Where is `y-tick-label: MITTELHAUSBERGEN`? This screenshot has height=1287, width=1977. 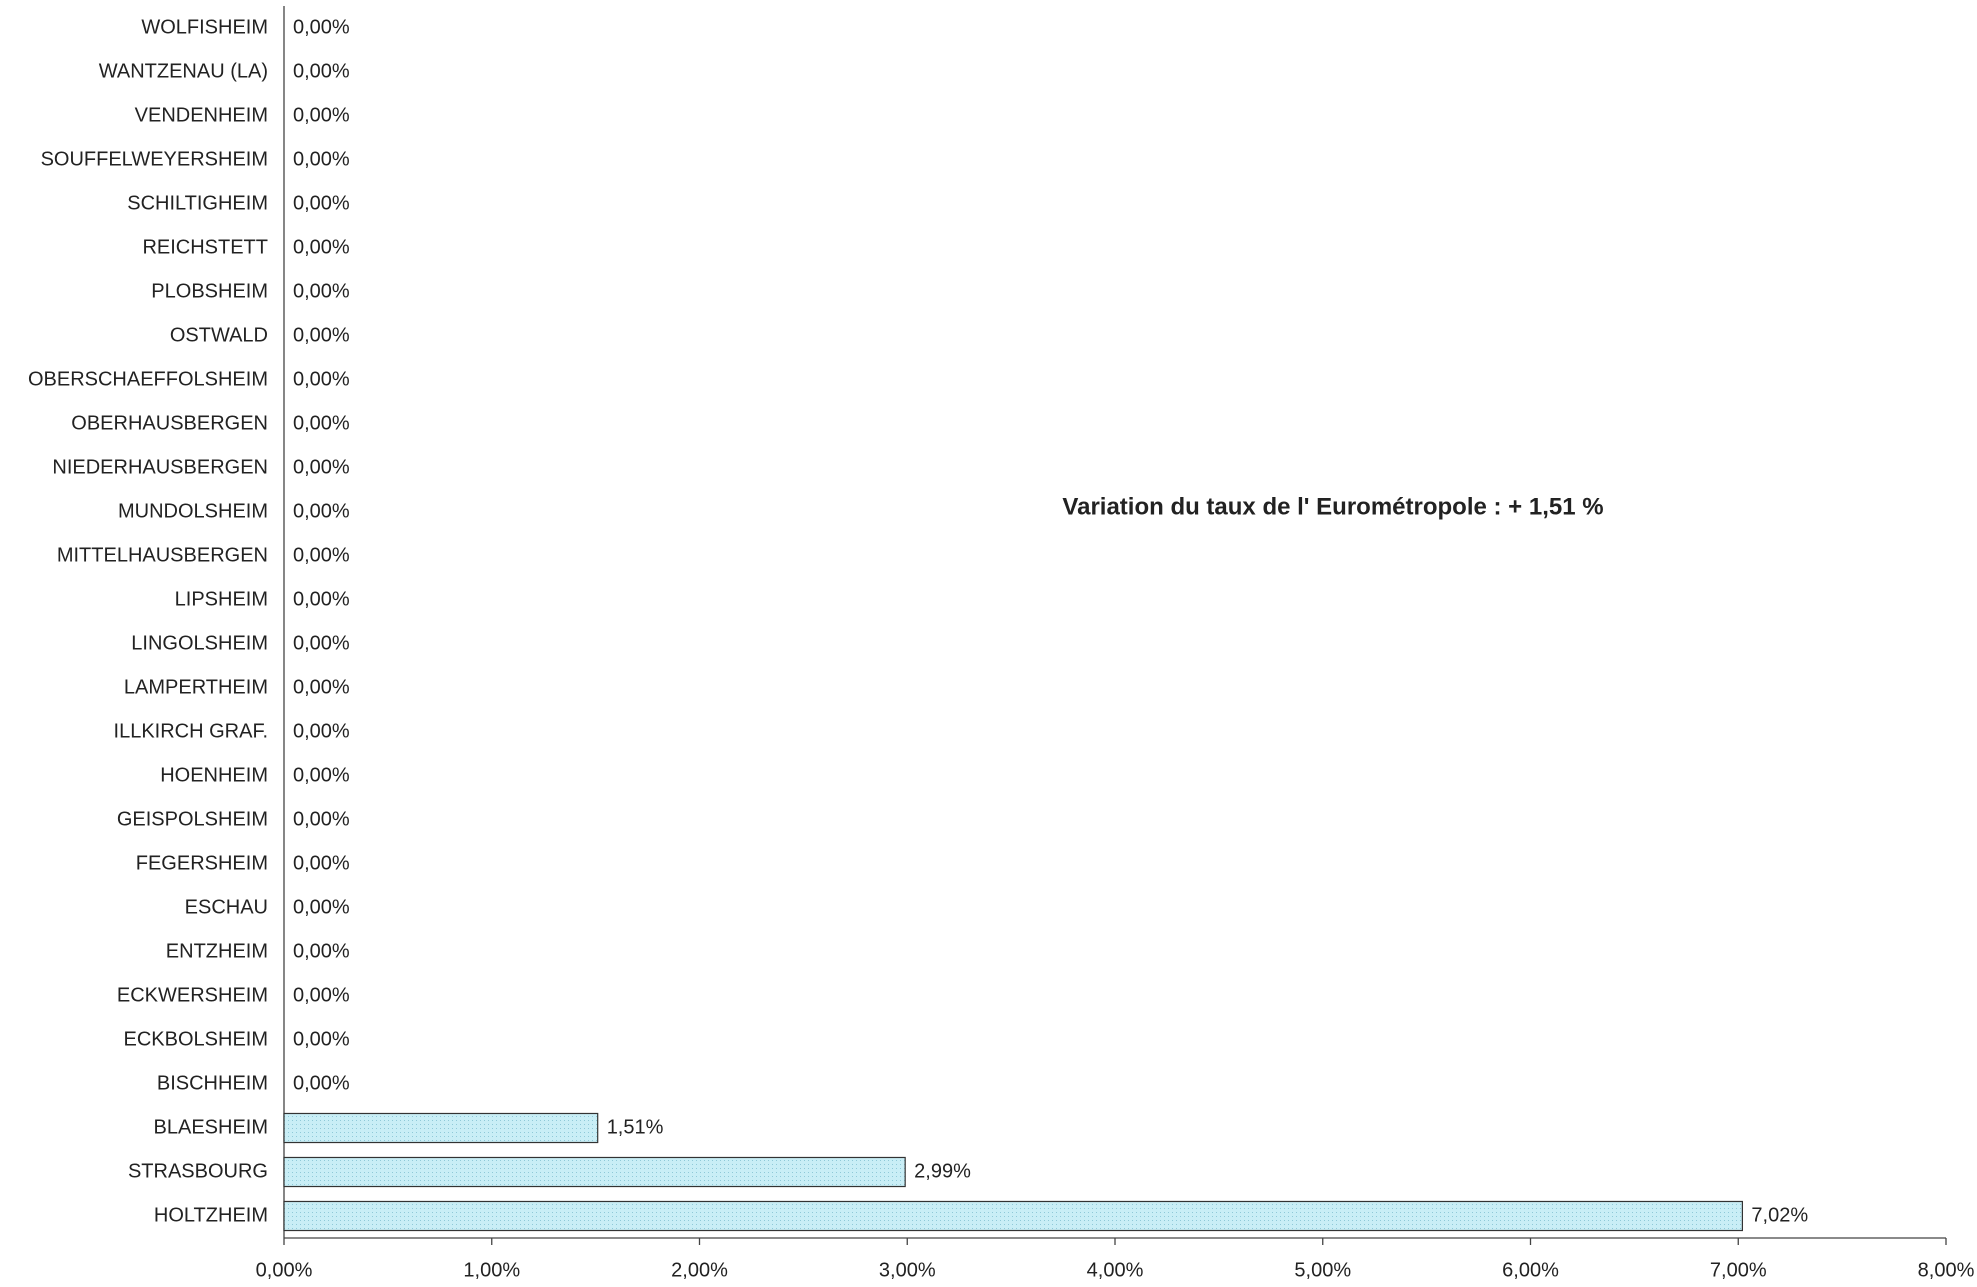 y-tick-label: MITTELHAUSBERGEN is located at coordinates (162, 555).